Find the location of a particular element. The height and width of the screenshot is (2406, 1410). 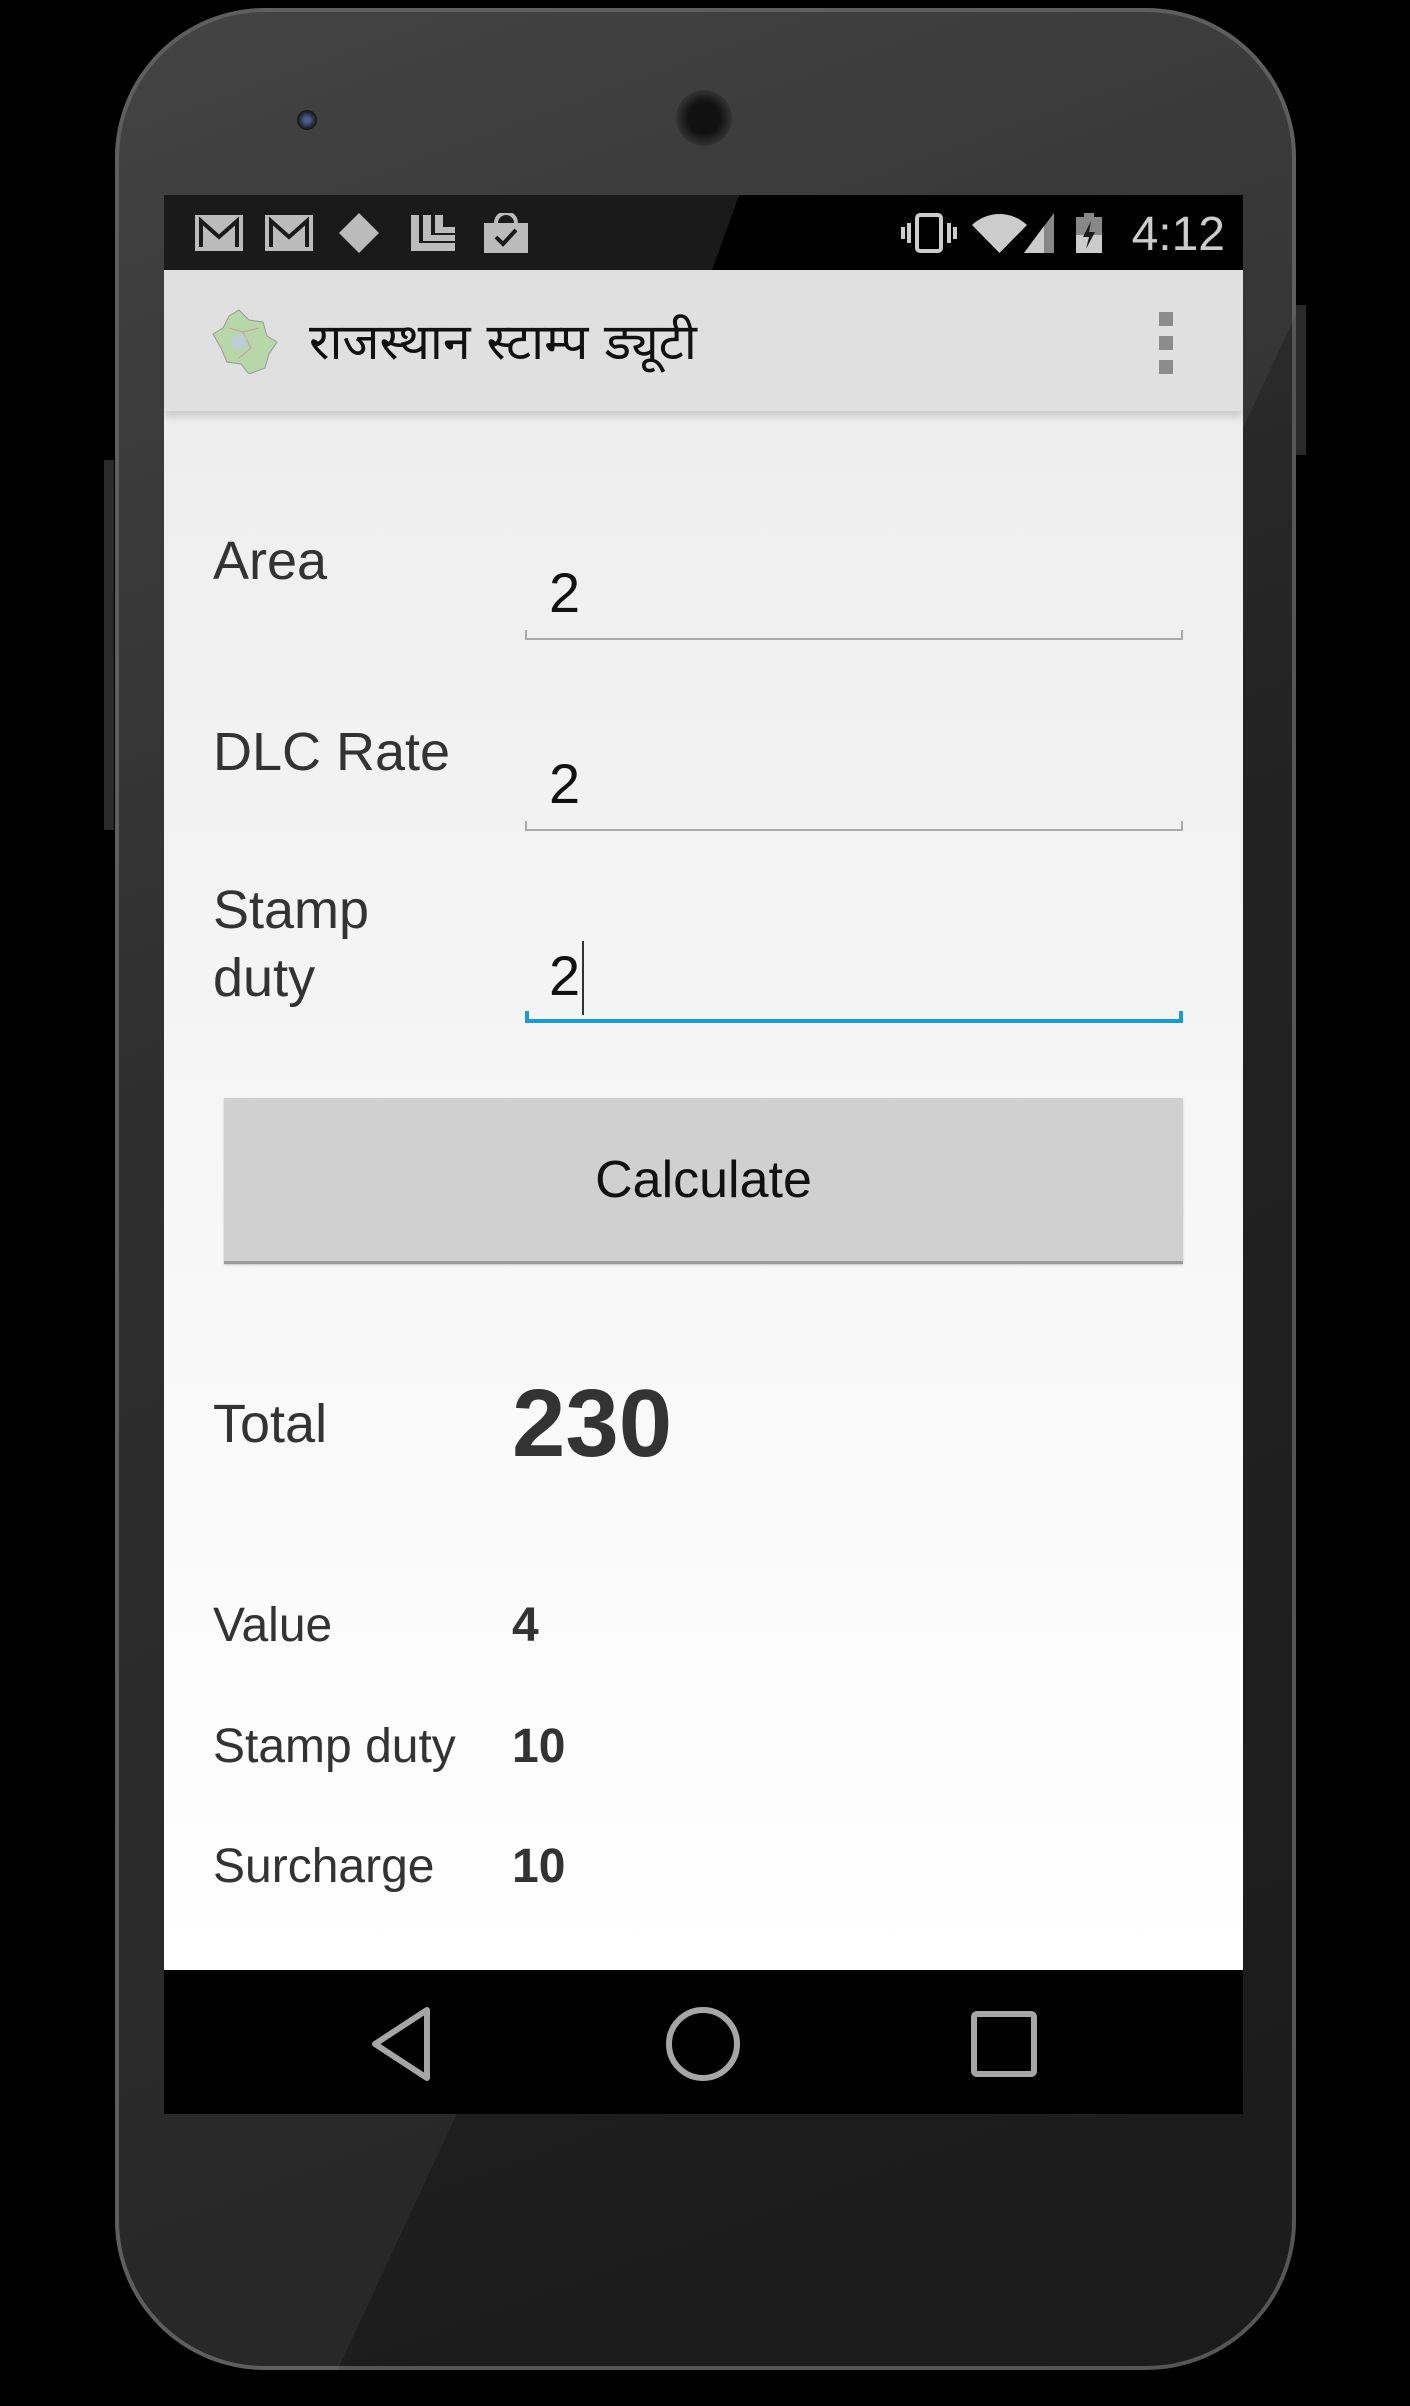

pinwheel-icon is located at coordinates (359, 233).